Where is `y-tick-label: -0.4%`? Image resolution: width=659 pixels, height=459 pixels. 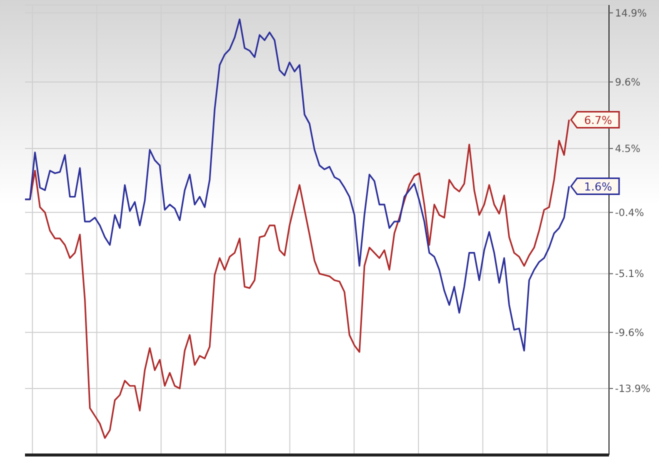 y-tick-label: -0.4% is located at coordinates (629, 213).